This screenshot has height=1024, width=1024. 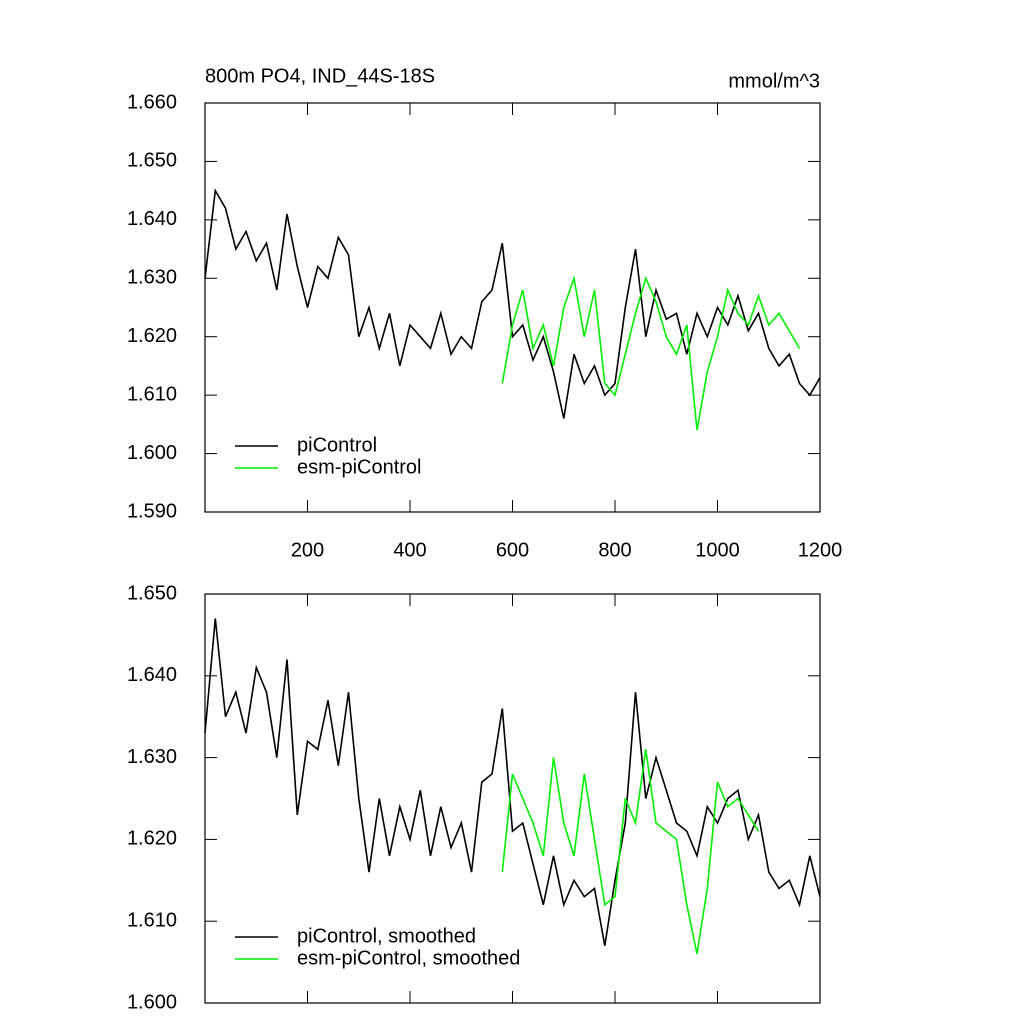 What do you see at coordinates (409, 550) in the screenshot?
I see `x-tick-label: 400` at bounding box center [409, 550].